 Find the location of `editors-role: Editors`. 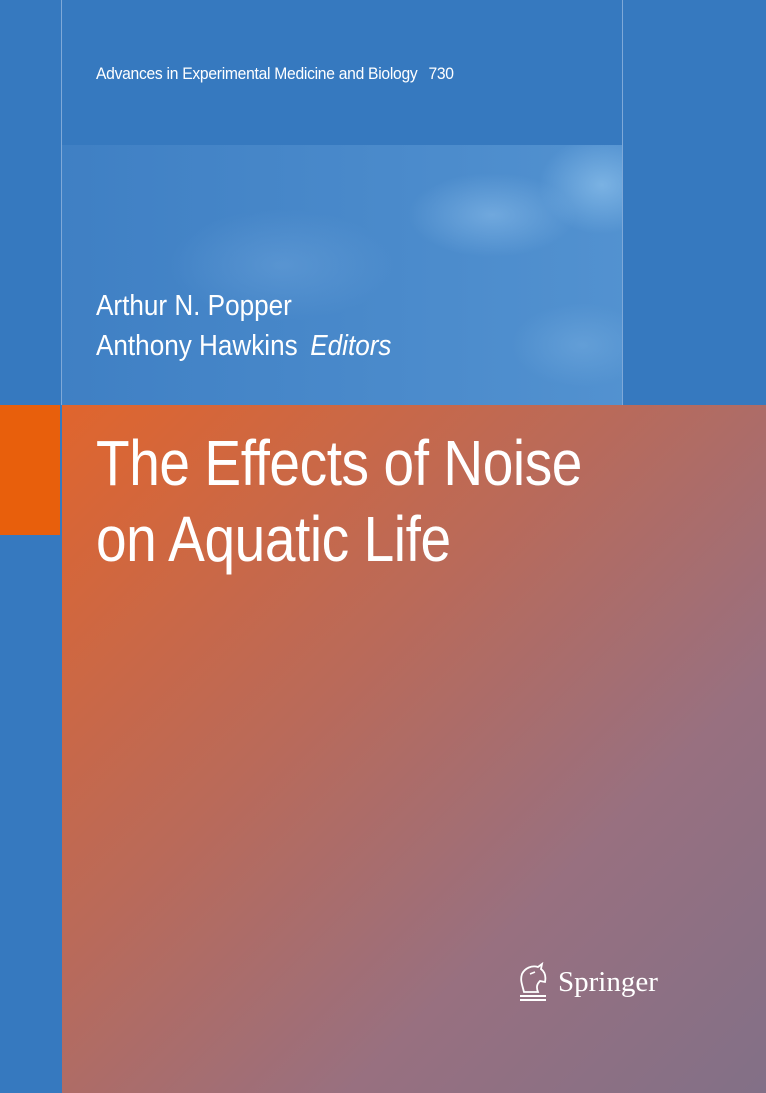

editors-role: Editors is located at coordinates (351, 346).